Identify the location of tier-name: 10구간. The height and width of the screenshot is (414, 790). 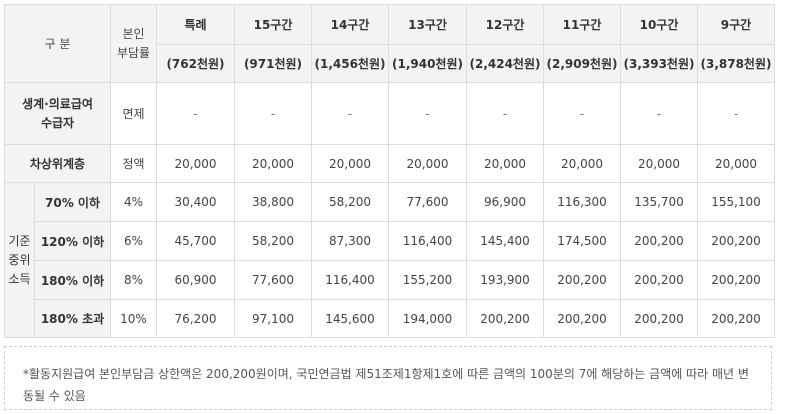
(659, 24).